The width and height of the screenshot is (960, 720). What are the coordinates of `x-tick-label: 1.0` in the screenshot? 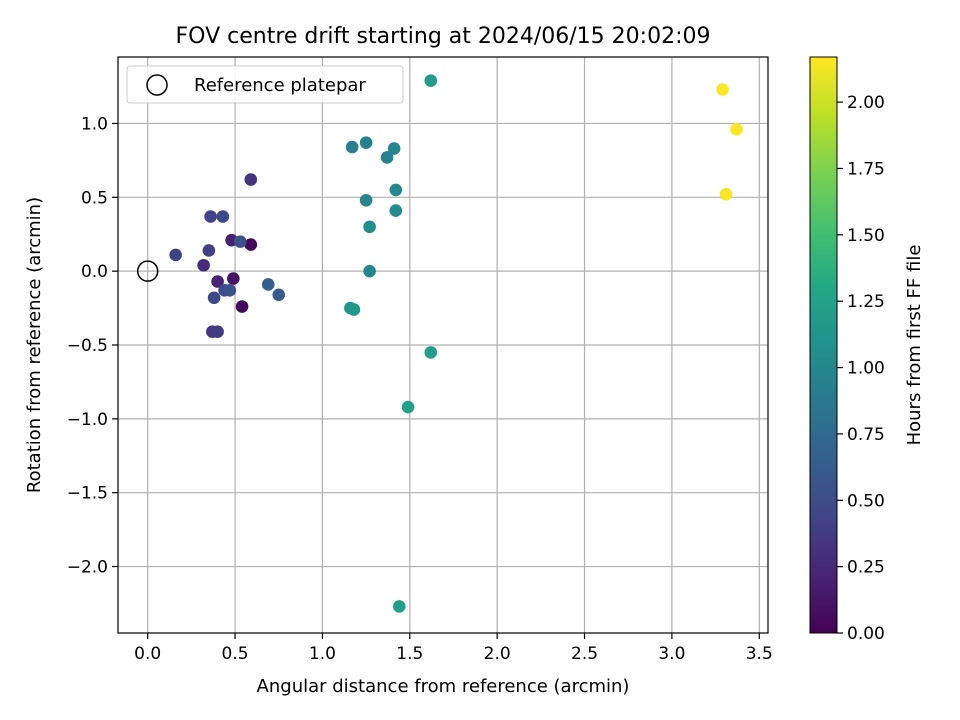 It's located at (322, 654).